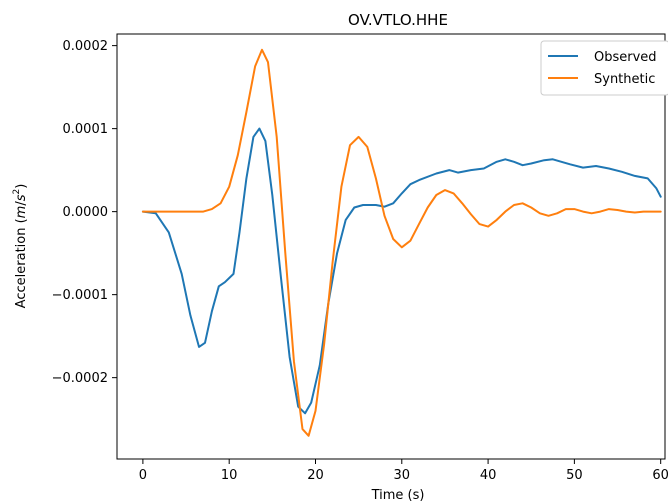  What do you see at coordinates (80, 378) in the screenshot?
I see `y-tick-label: −0.0002` at bounding box center [80, 378].